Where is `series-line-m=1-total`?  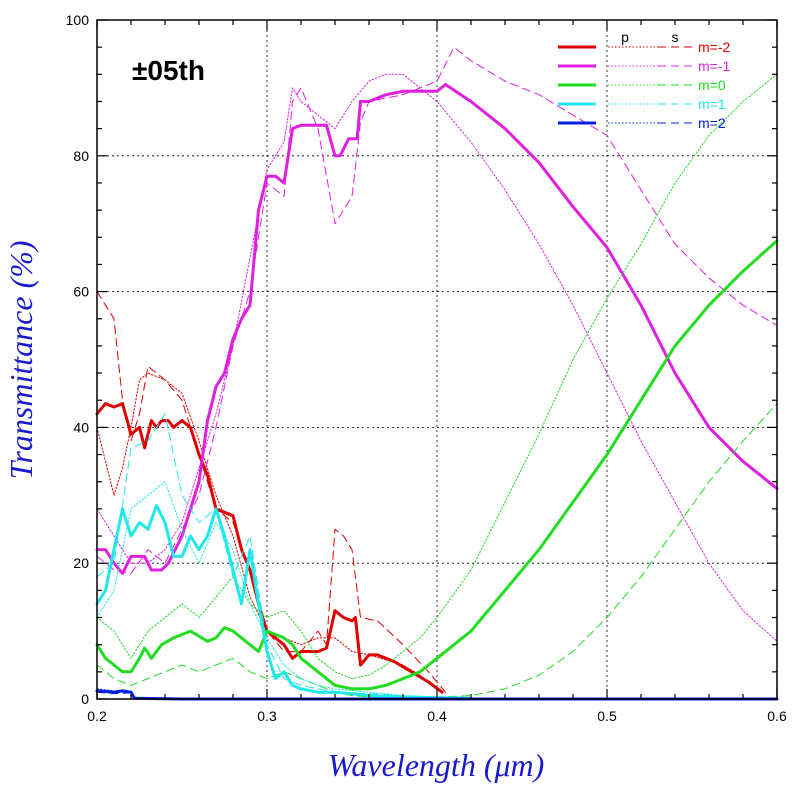 series-line-m=1-total is located at coordinates (284, 602).